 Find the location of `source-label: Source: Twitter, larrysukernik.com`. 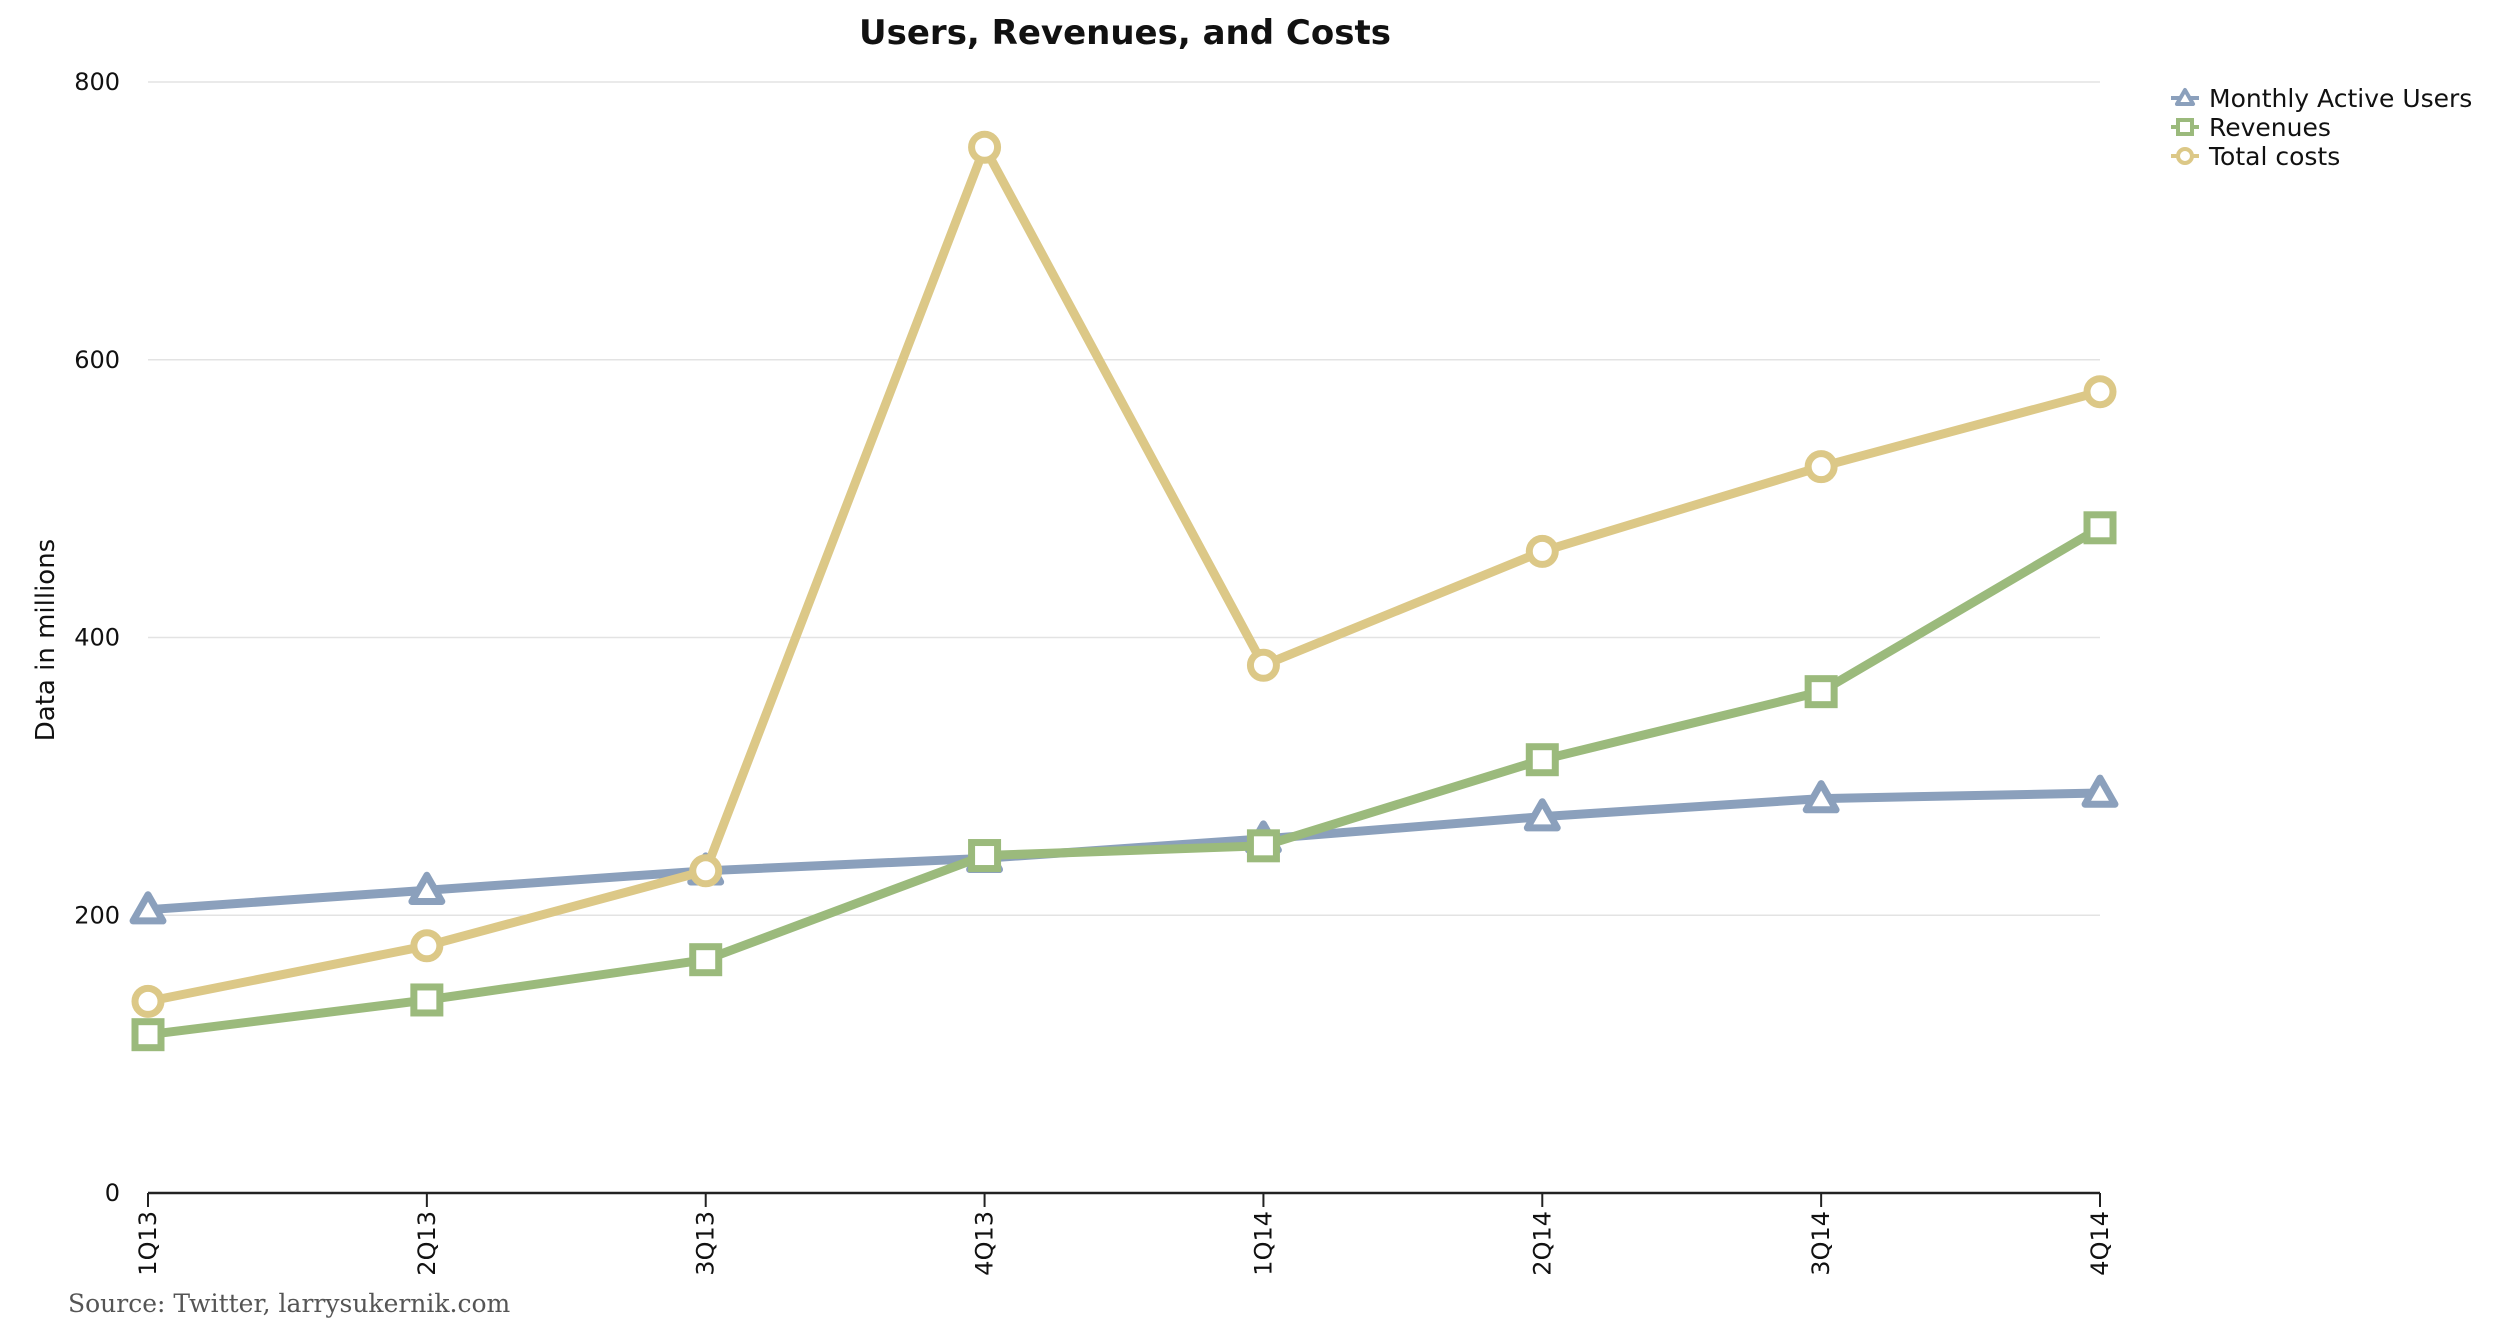

source-label: Source: Twitter, larrysukernik.com is located at coordinates (289, 1303).